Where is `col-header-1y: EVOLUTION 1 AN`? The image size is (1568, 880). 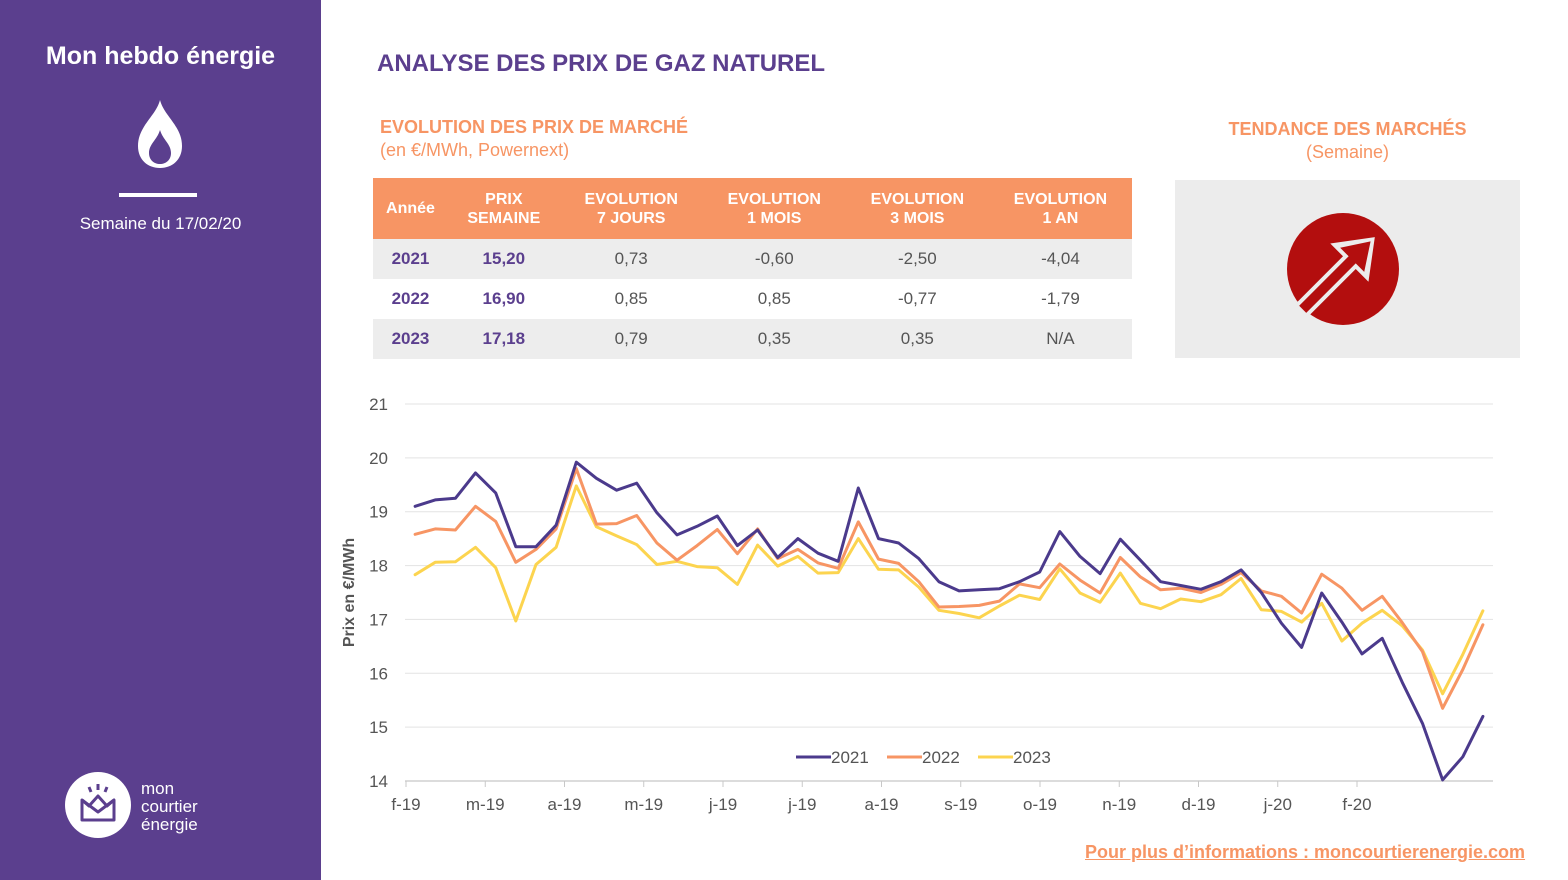
col-header-1y: EVOLUTION 1 AN is located at coordinates (1060, 208).